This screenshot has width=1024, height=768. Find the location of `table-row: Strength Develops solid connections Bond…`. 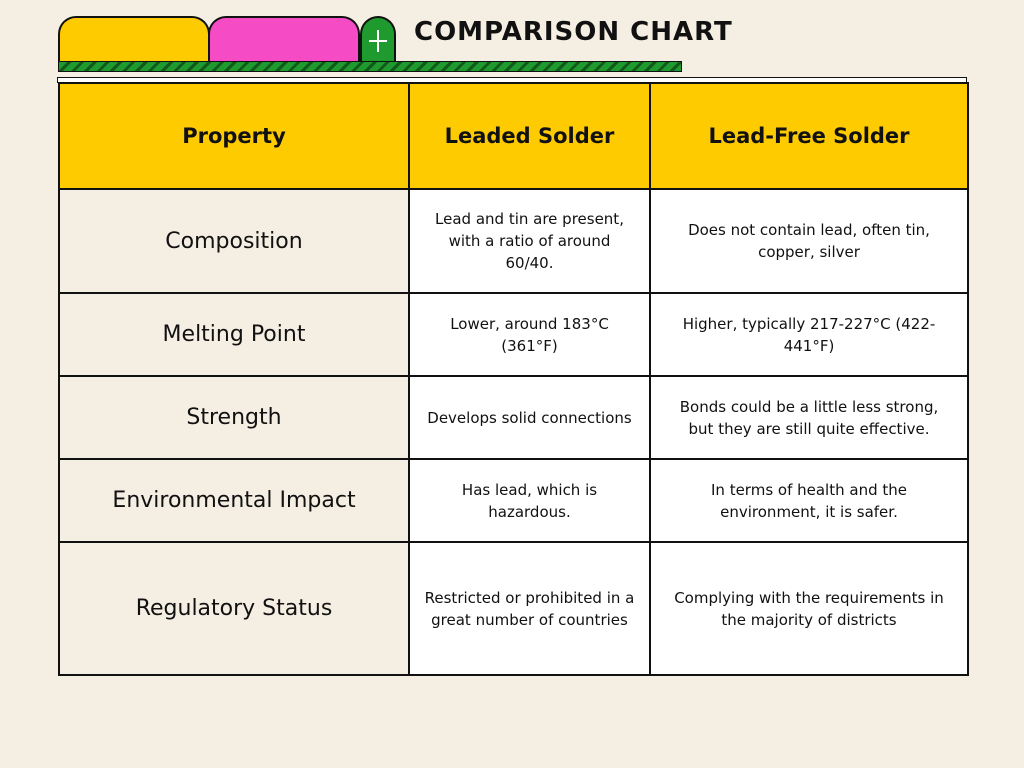

table-row: Strength Develops solid connections Bond… is located at coordinates (513, 417).